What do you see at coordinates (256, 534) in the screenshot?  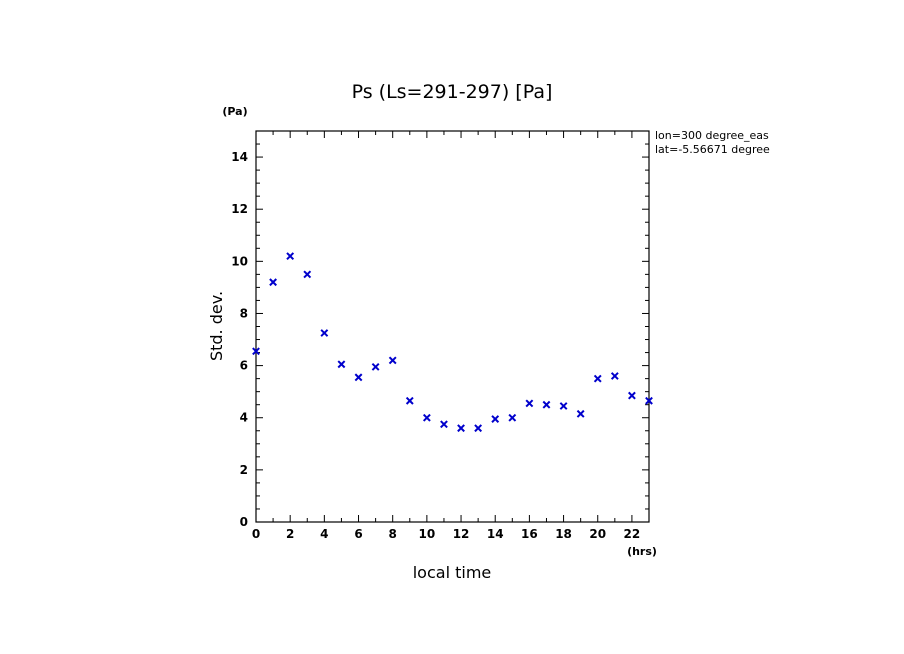 I see `x-tick-label: 0` at bounding box center [256, 534].